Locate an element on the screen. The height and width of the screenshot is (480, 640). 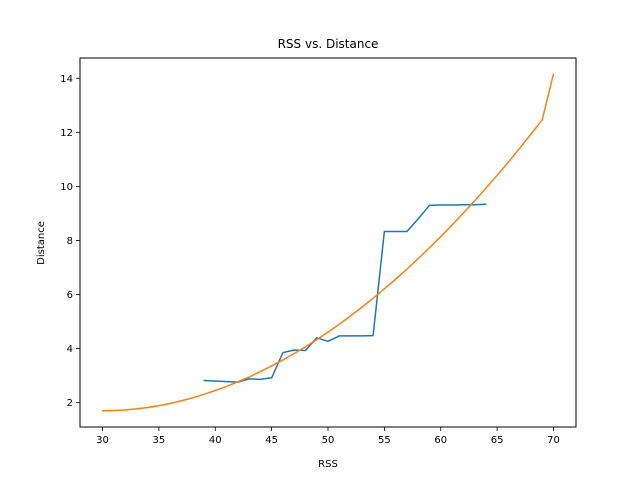
chart-title: RSS vs. Distance is located at coordinates (328, 44).